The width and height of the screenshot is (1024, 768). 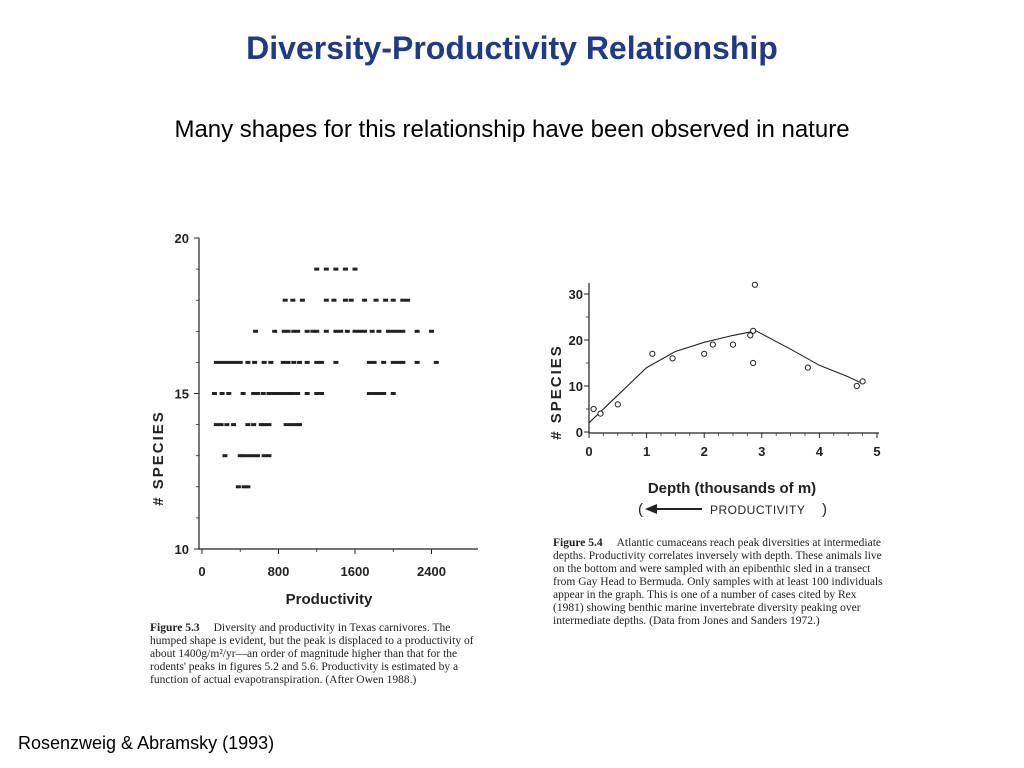 What do you see at coordinates (651, 509) in the screenshot?
I see `arrow-head` at bounding box center [651, 509].